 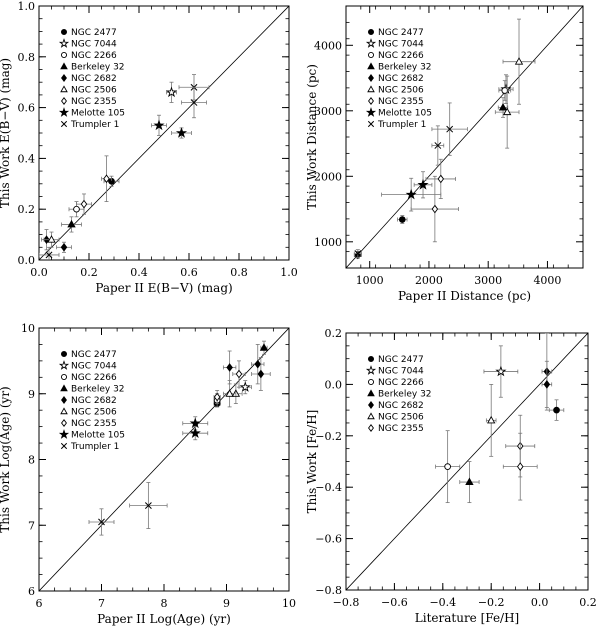 I want to click on x-axis-label: Literature [Fe/H], so click(x=467, y=618).